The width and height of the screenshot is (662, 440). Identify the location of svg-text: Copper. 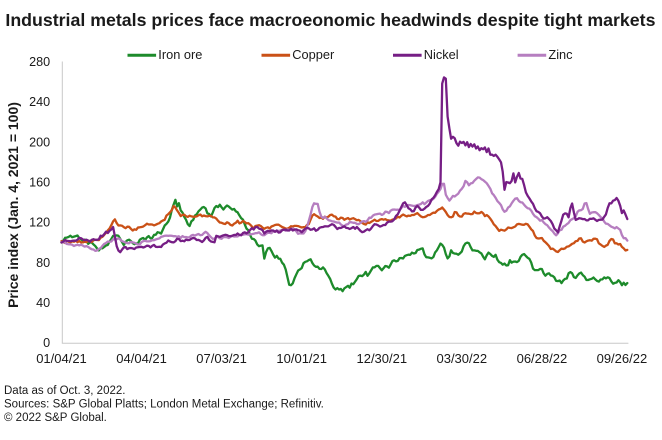
(313, 54).